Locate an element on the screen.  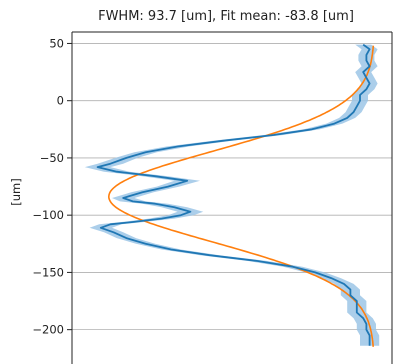
y-ticks: 50 0 −50 −100 −150 −200 is located at coordinates (52, 186).